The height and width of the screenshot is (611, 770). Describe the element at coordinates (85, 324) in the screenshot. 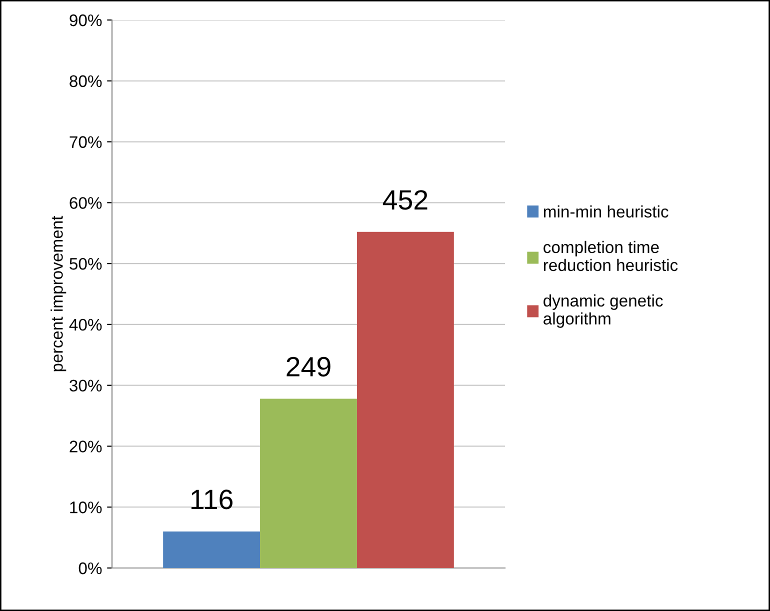

I see `y-tick-label: 40%` at that location.